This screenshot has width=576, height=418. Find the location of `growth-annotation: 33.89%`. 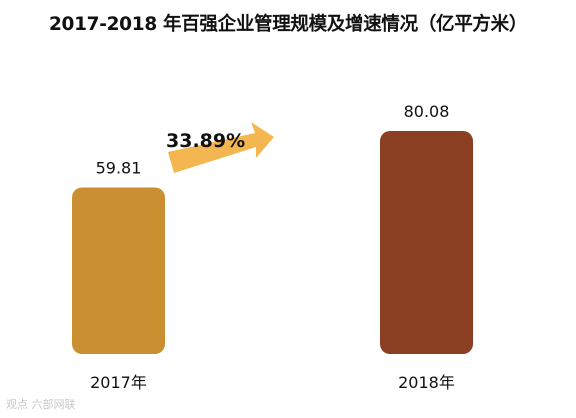

growth-annotation: 33.89% is located at coordinates (220, 147).